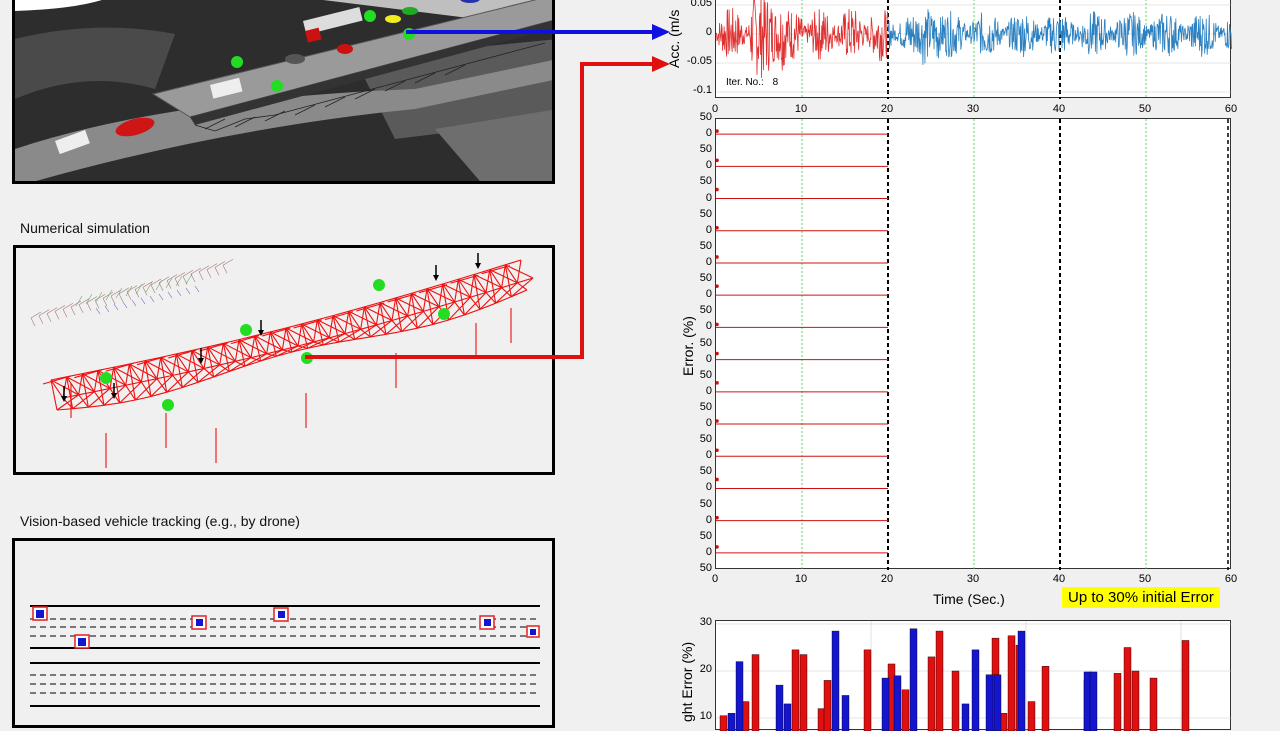 The image size is (1280, 731). Describe the element at coordinates (801, 109) in the screenshot. I see `acc-xtick: 10` at that location.